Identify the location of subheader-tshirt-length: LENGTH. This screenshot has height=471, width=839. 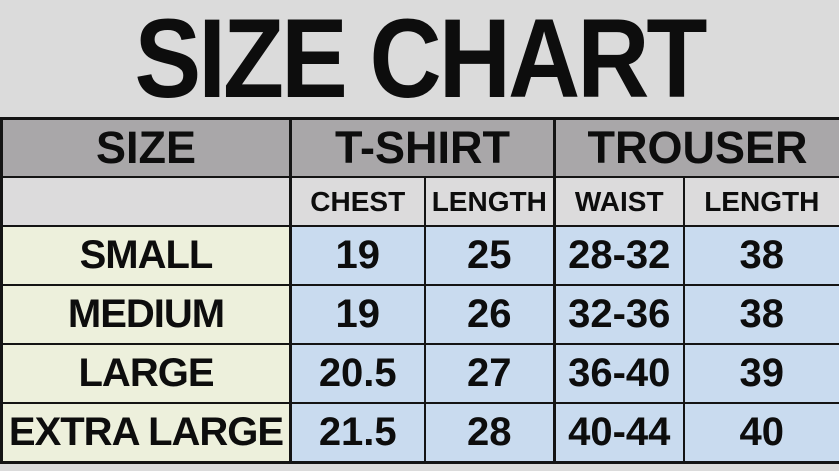
(489, 201).